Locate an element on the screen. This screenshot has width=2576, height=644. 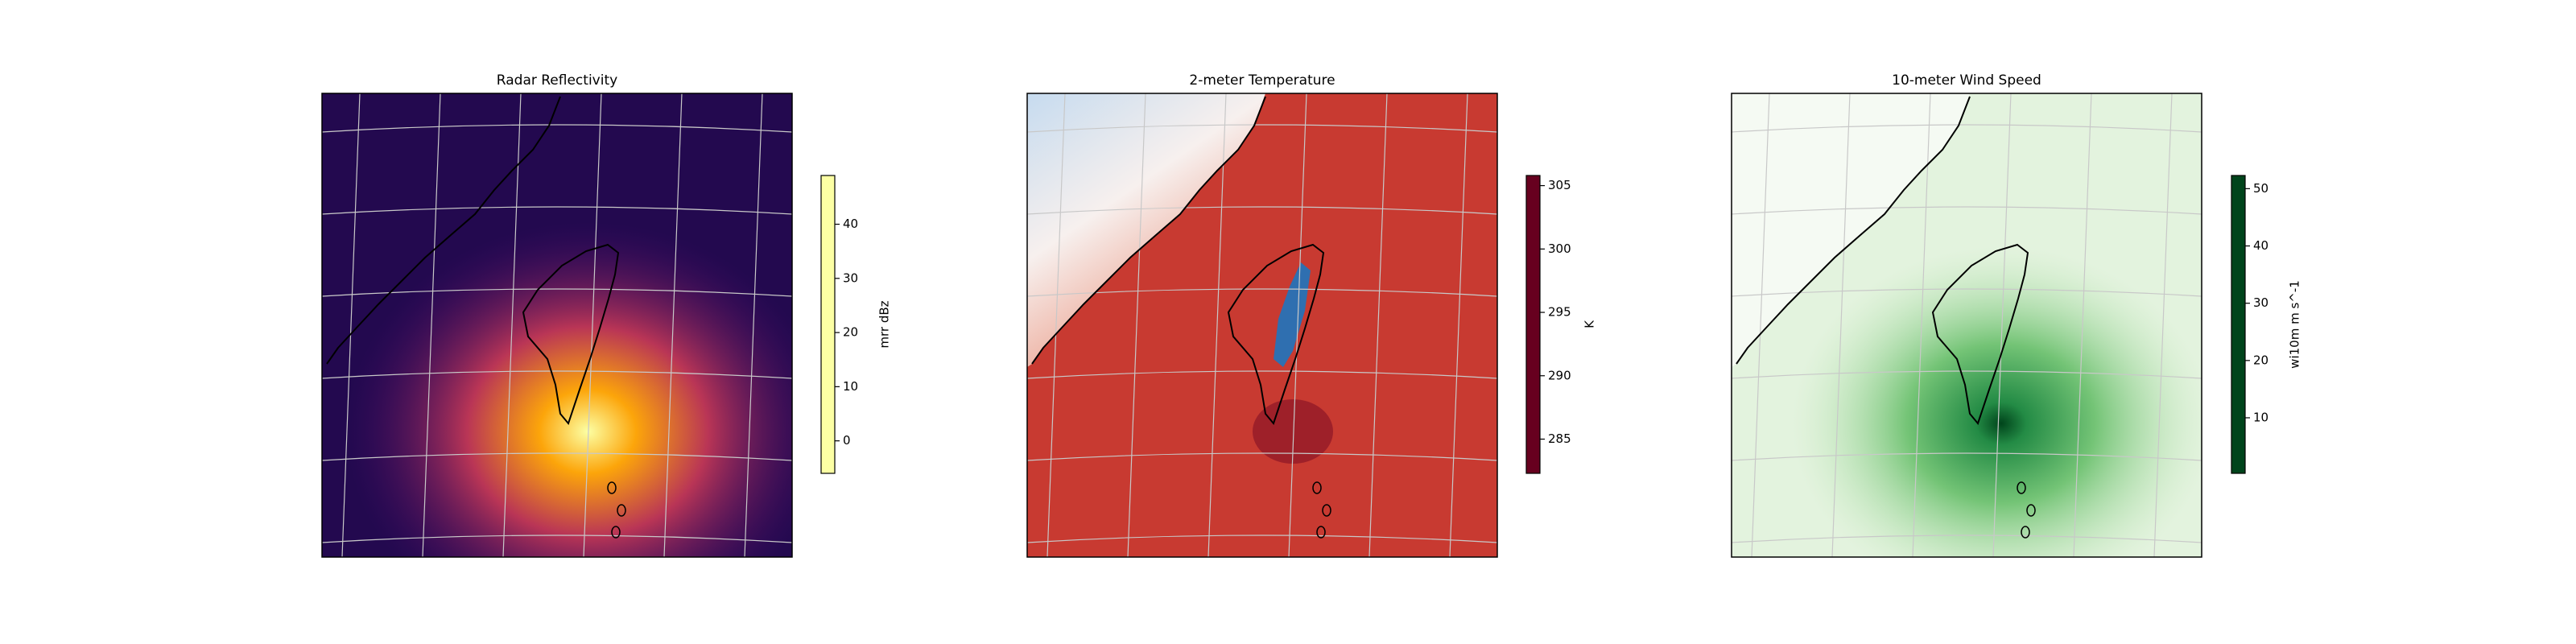
colorbar-tick-label: 300 is located at coordinates (1559, 249).